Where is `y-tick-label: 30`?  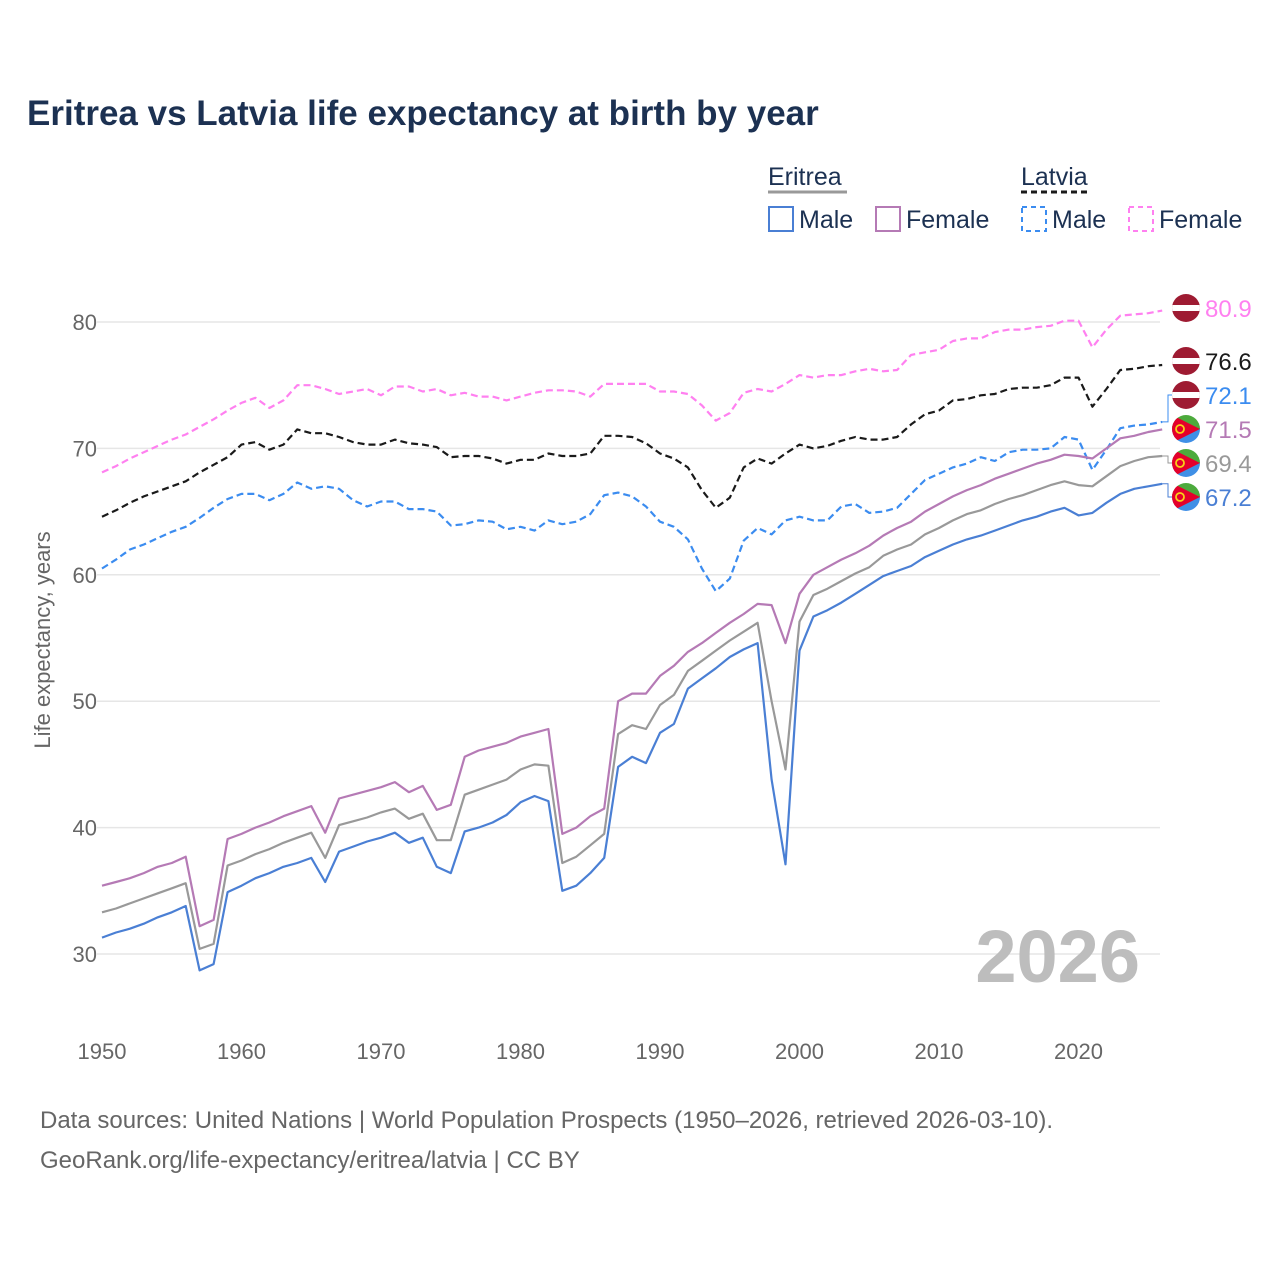 y-tick-label: 30 is located at coordinates (85, 954).